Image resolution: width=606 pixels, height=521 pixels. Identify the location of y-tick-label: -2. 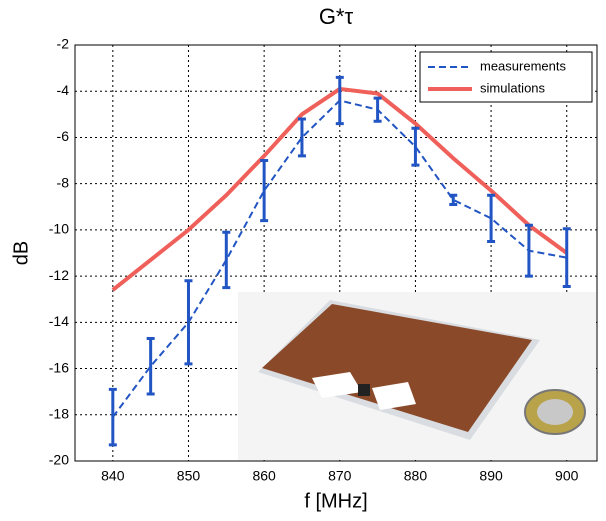
(63, 44).